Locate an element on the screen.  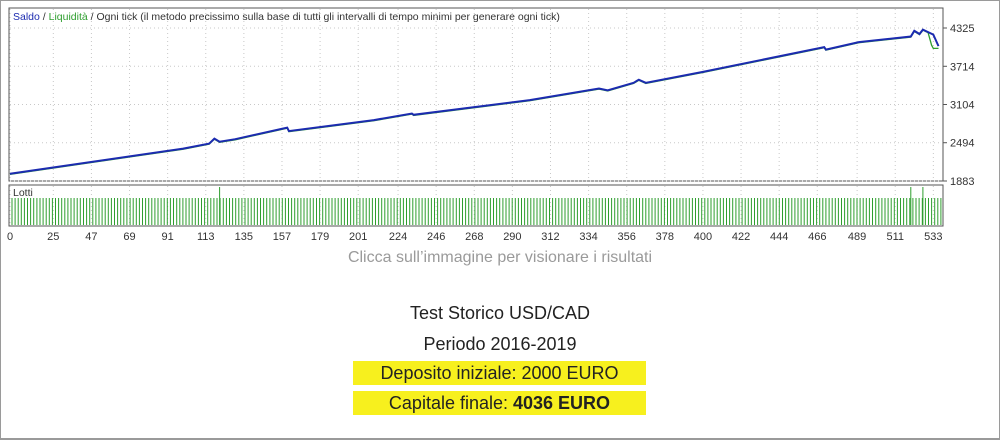
x-tick-label: 246 is located at coordinates (436, 237).